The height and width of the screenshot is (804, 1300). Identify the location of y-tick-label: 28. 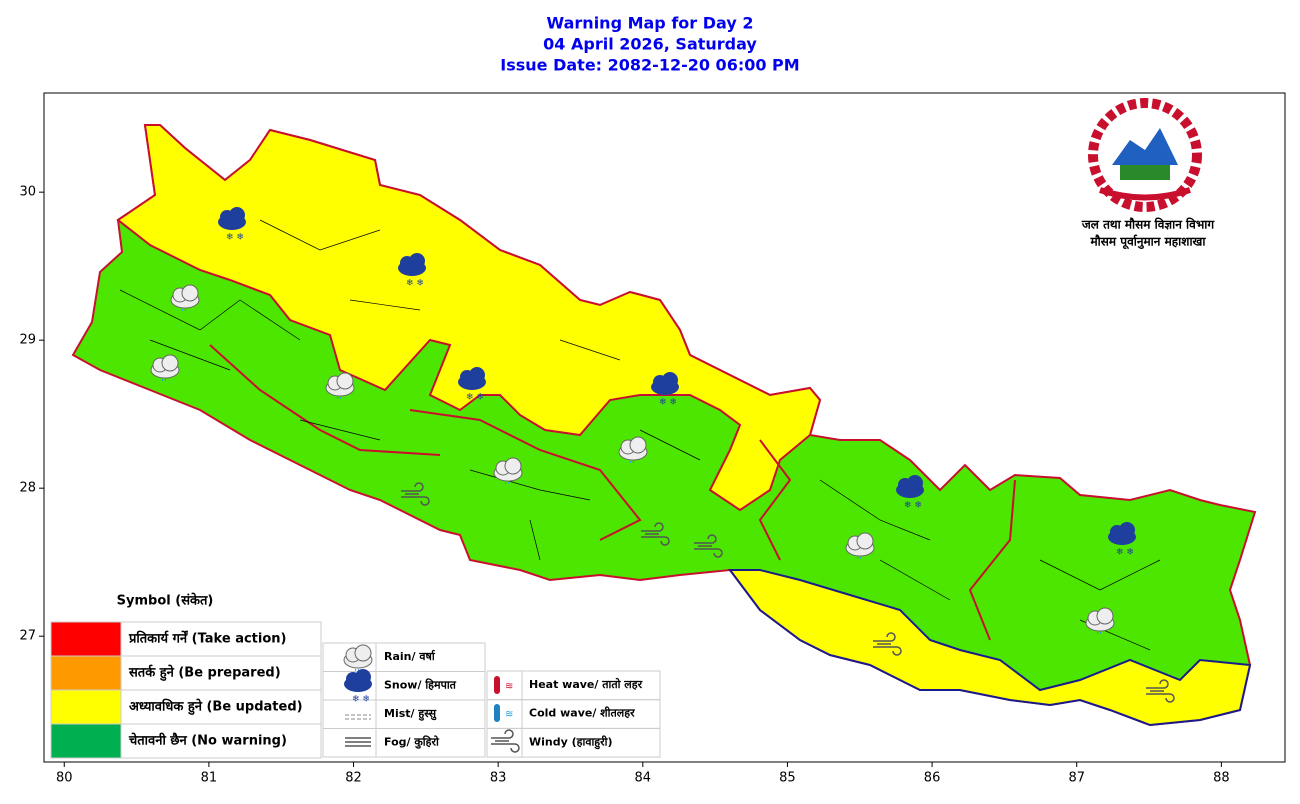
(27, 488).